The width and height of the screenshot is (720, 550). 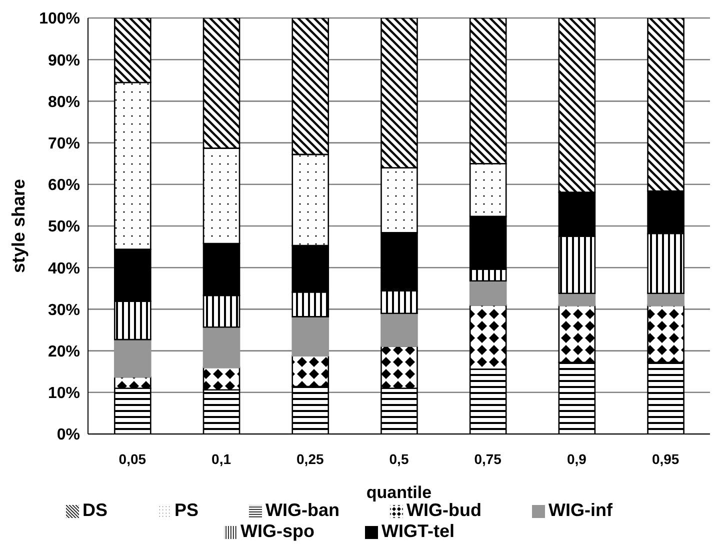 I want to click on legend-label: WIGT-tel, so click(x=418, y=531).